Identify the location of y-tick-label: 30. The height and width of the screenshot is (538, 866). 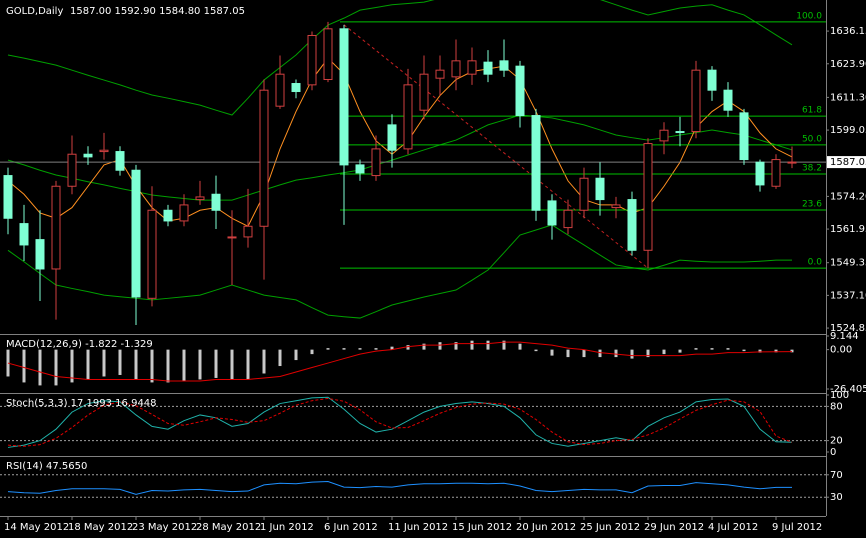
(836, 497).